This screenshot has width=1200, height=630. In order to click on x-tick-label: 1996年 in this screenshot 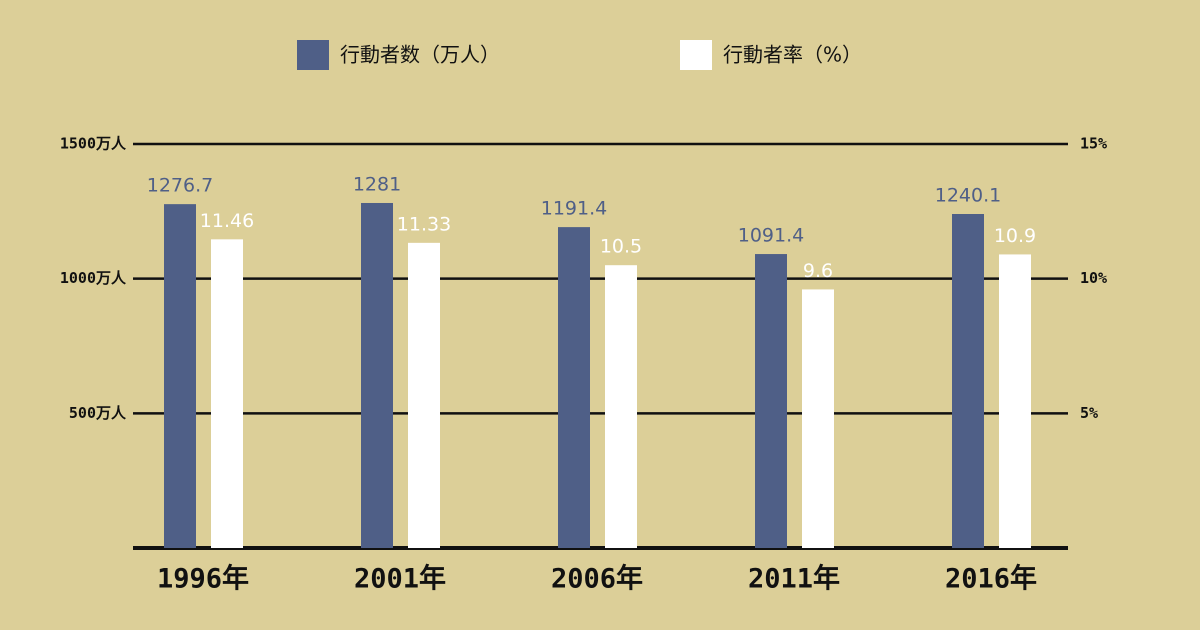, I will do `click(203, 579)`.